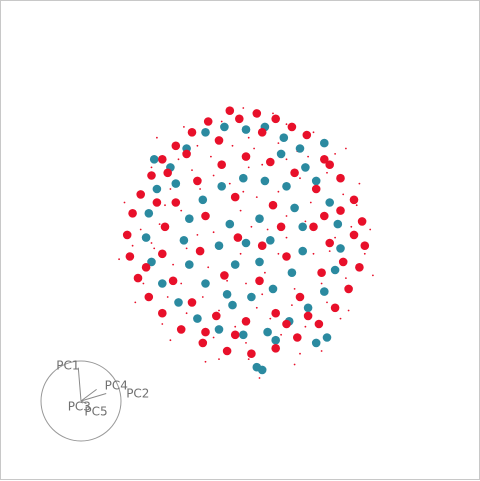 This screenshot has width=480, height=481. What do you see at coordinates (116, 385) in the screenshot?
I see `pc-label: PC4` at bounding box center [116, 385].